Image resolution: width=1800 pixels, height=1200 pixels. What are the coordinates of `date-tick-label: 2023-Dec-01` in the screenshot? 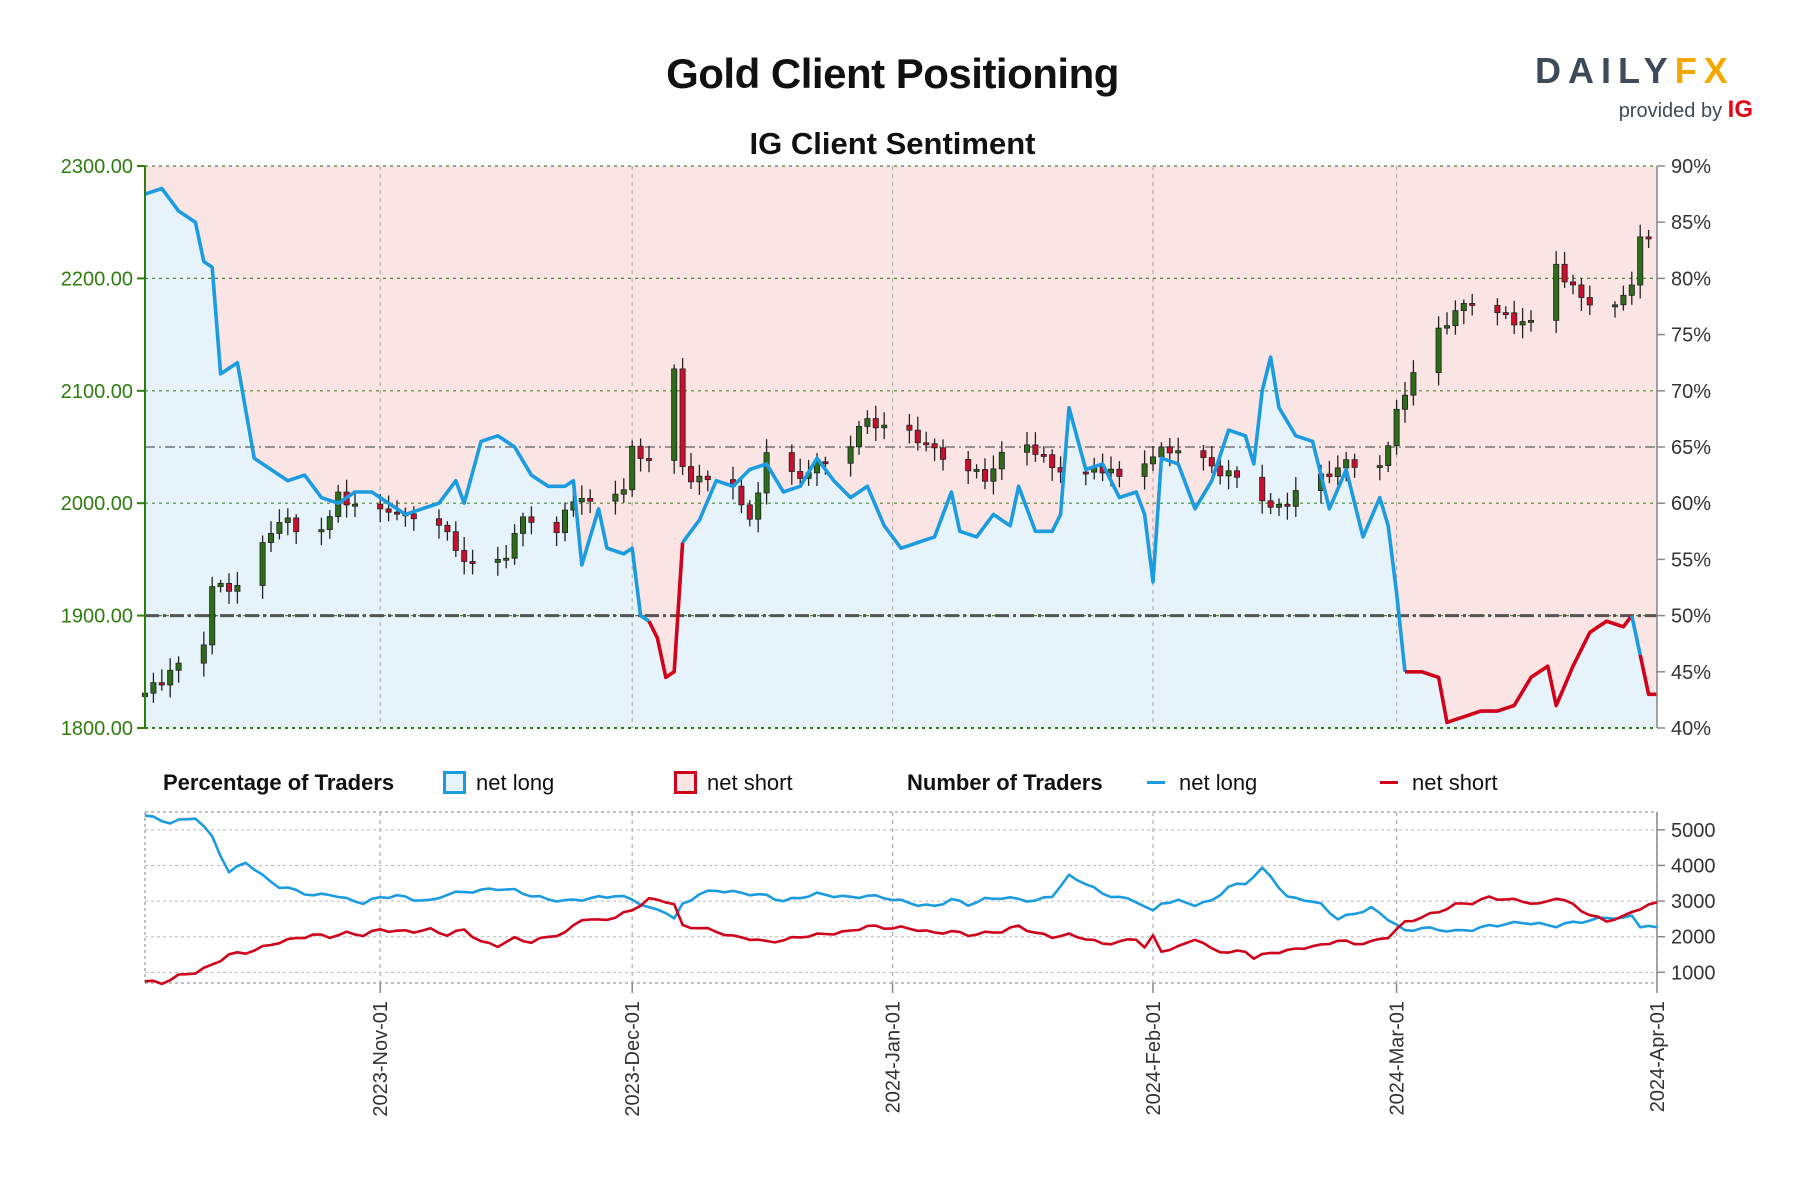 It's located at (633, 1059).